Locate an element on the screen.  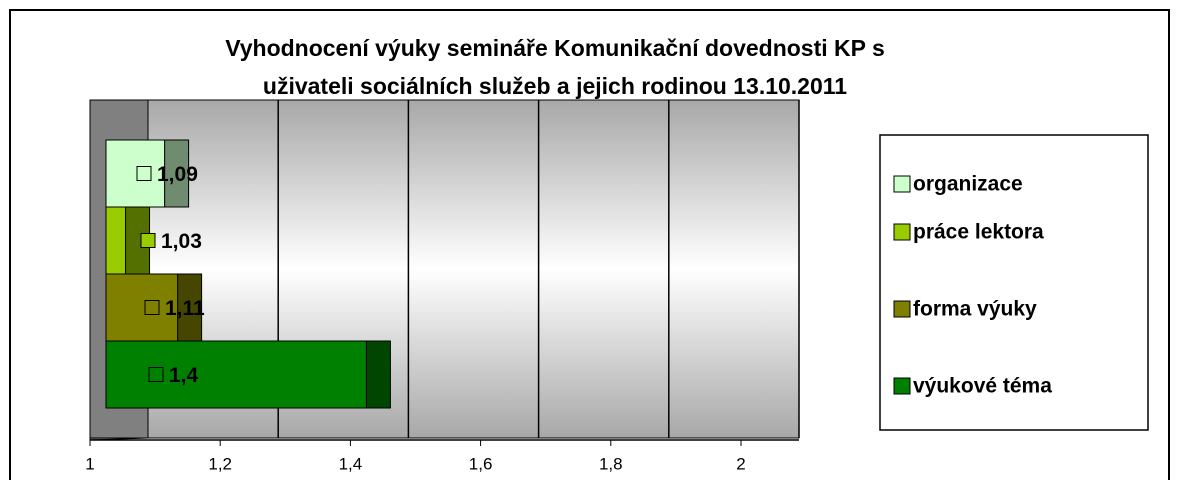
value-label: 1,11 is located at coordinates (185, 308).